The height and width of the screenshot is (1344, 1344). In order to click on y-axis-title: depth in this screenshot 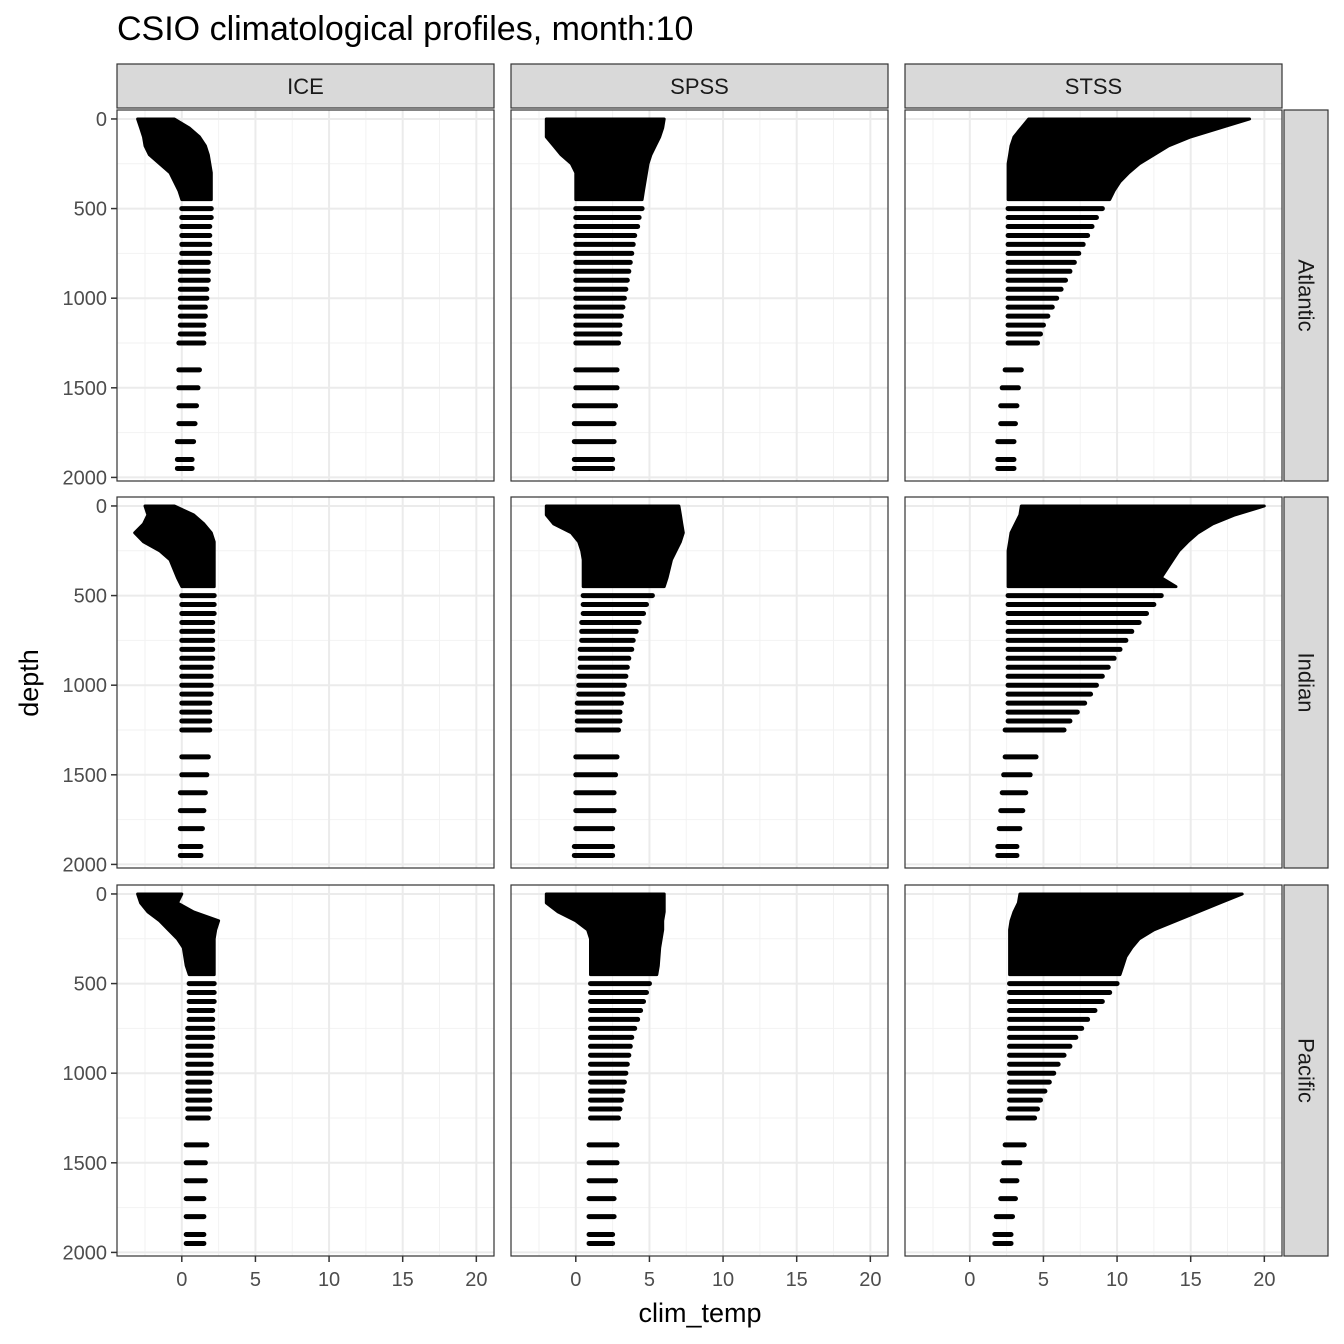, I will do `click(29, 683)`.